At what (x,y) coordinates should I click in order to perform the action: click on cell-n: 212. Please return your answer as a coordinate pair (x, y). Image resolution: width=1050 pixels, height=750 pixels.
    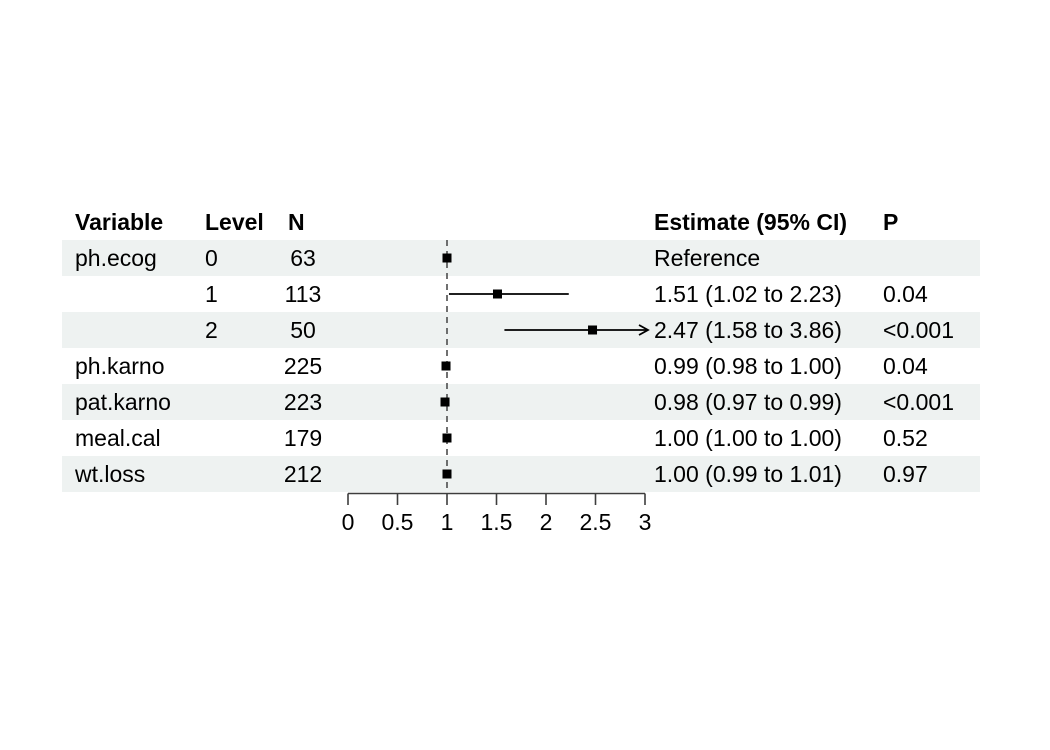
    Looking at the image, I should click on (303, 474).